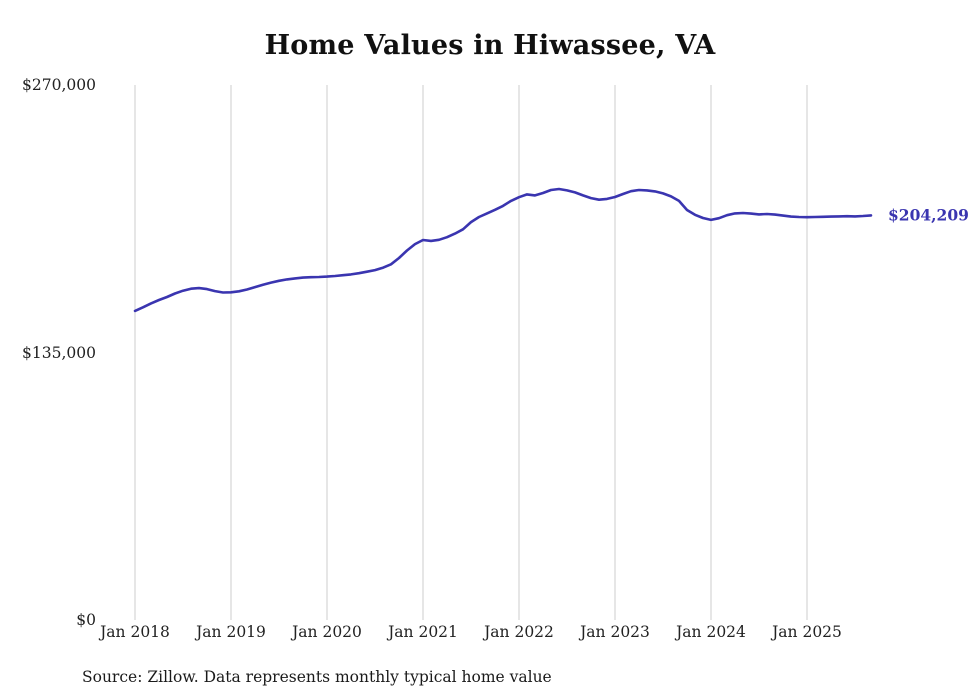 This screenshot has height=699, width=980. Describe the element at coordinates (86, 620) in the screenshot. I see `y-axis-tick-label: $0` at that location.